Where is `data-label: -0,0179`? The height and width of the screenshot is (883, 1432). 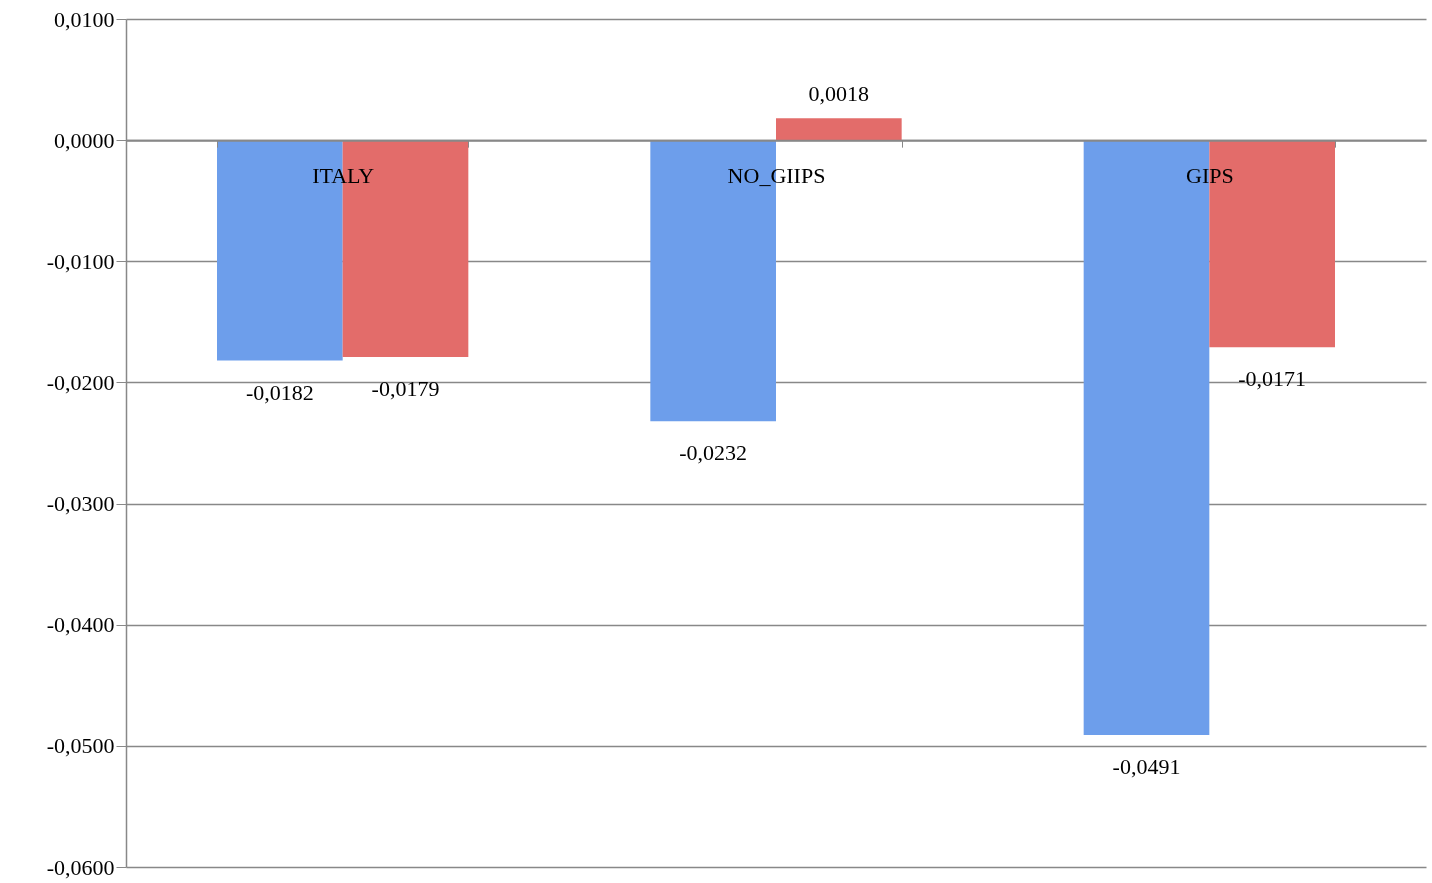
data-label: -0,0179 is located at coordinates (405, 388).